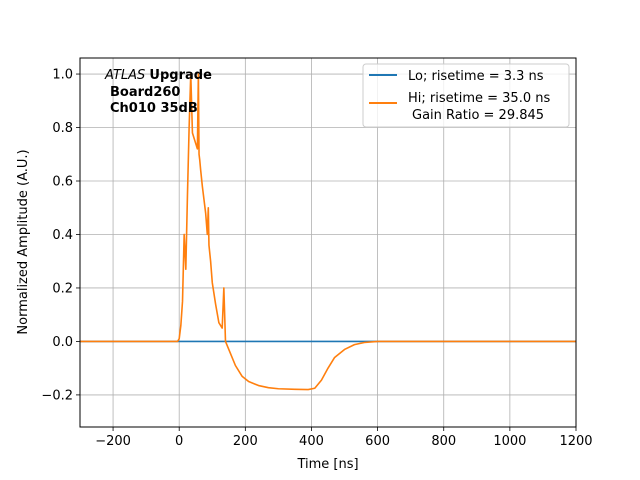 The image size is (640, 480). I want to click on legend-box, so click(466, 95).